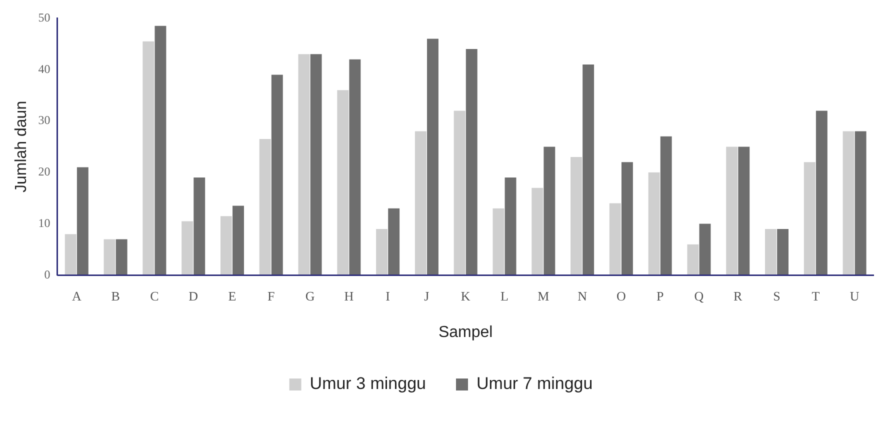 The width and height of the screenshot is (894, 425). I want to click on x-tick-label: K, so click(465, 296).